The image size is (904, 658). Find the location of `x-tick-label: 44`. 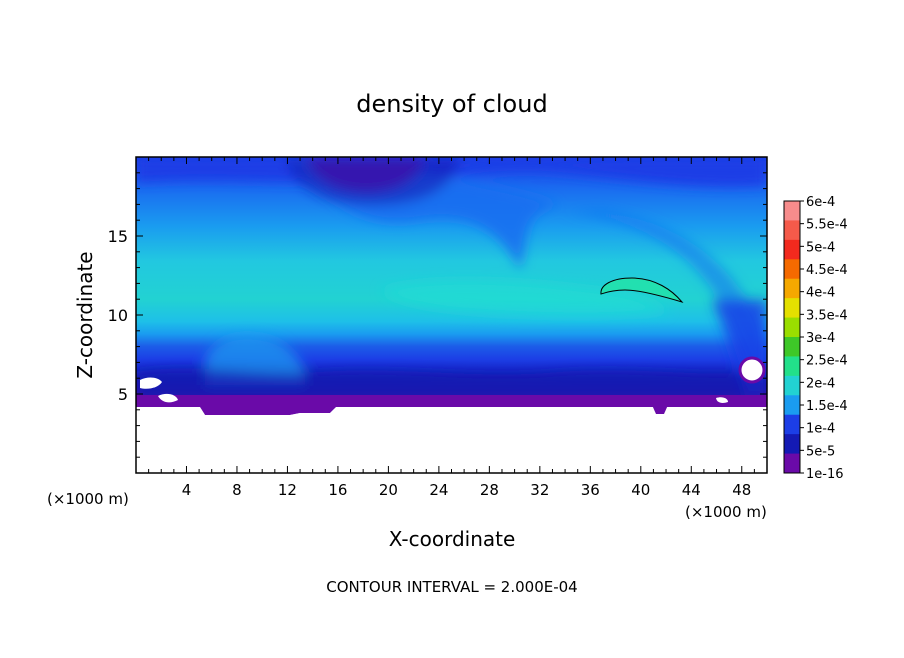

x-tick-label: 44 is located at coordinates (691, 490).